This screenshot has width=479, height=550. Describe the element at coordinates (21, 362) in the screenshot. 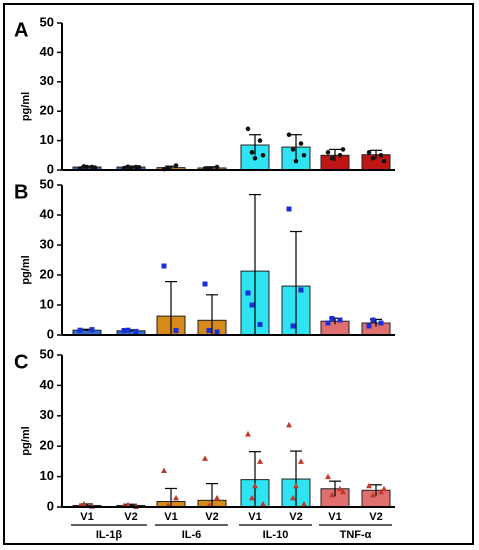

I see `panel-label: C` at that location.